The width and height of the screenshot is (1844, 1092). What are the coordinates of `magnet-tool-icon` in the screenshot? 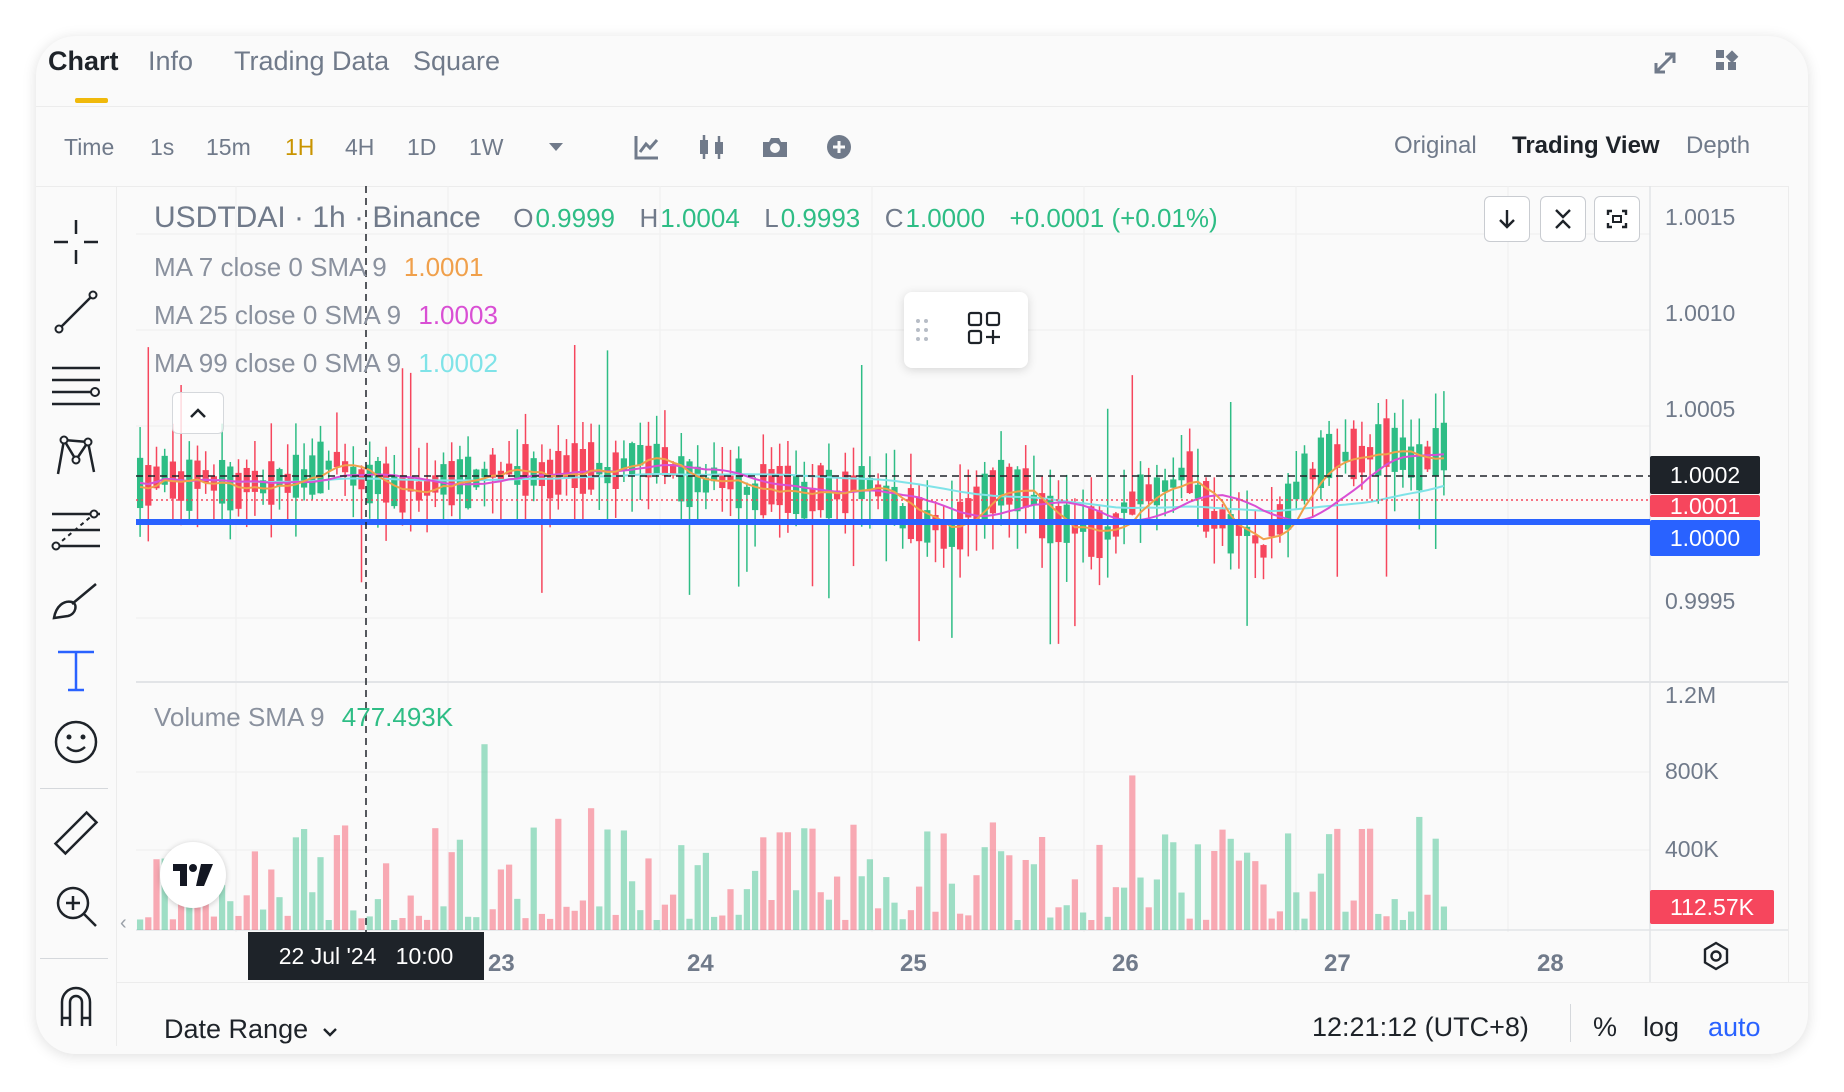 It's located at (76, 1006).